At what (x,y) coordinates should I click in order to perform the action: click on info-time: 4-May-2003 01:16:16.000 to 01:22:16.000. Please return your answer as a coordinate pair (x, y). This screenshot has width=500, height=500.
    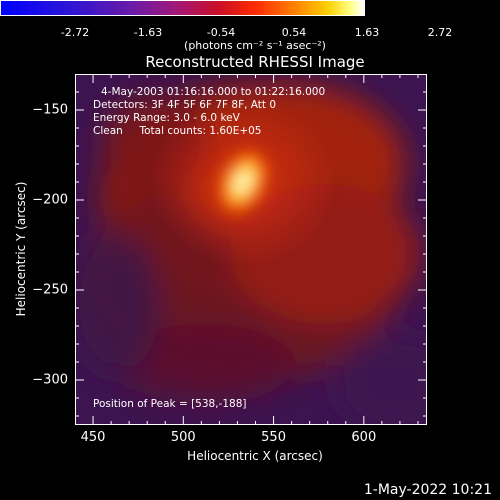
    Looking at the image, I should click on (213, 92).